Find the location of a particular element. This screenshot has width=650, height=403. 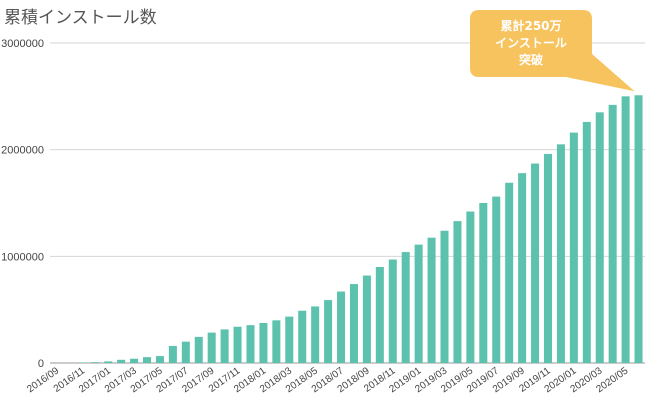

callout-line-1: 累計250万 is located at coordinates (530, 25).